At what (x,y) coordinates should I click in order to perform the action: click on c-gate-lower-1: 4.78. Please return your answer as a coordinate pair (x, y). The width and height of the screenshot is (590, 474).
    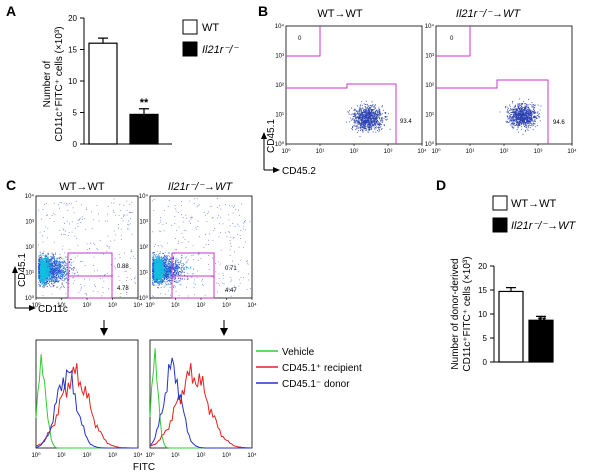
    Looking at the image, I should click on (123, 289).